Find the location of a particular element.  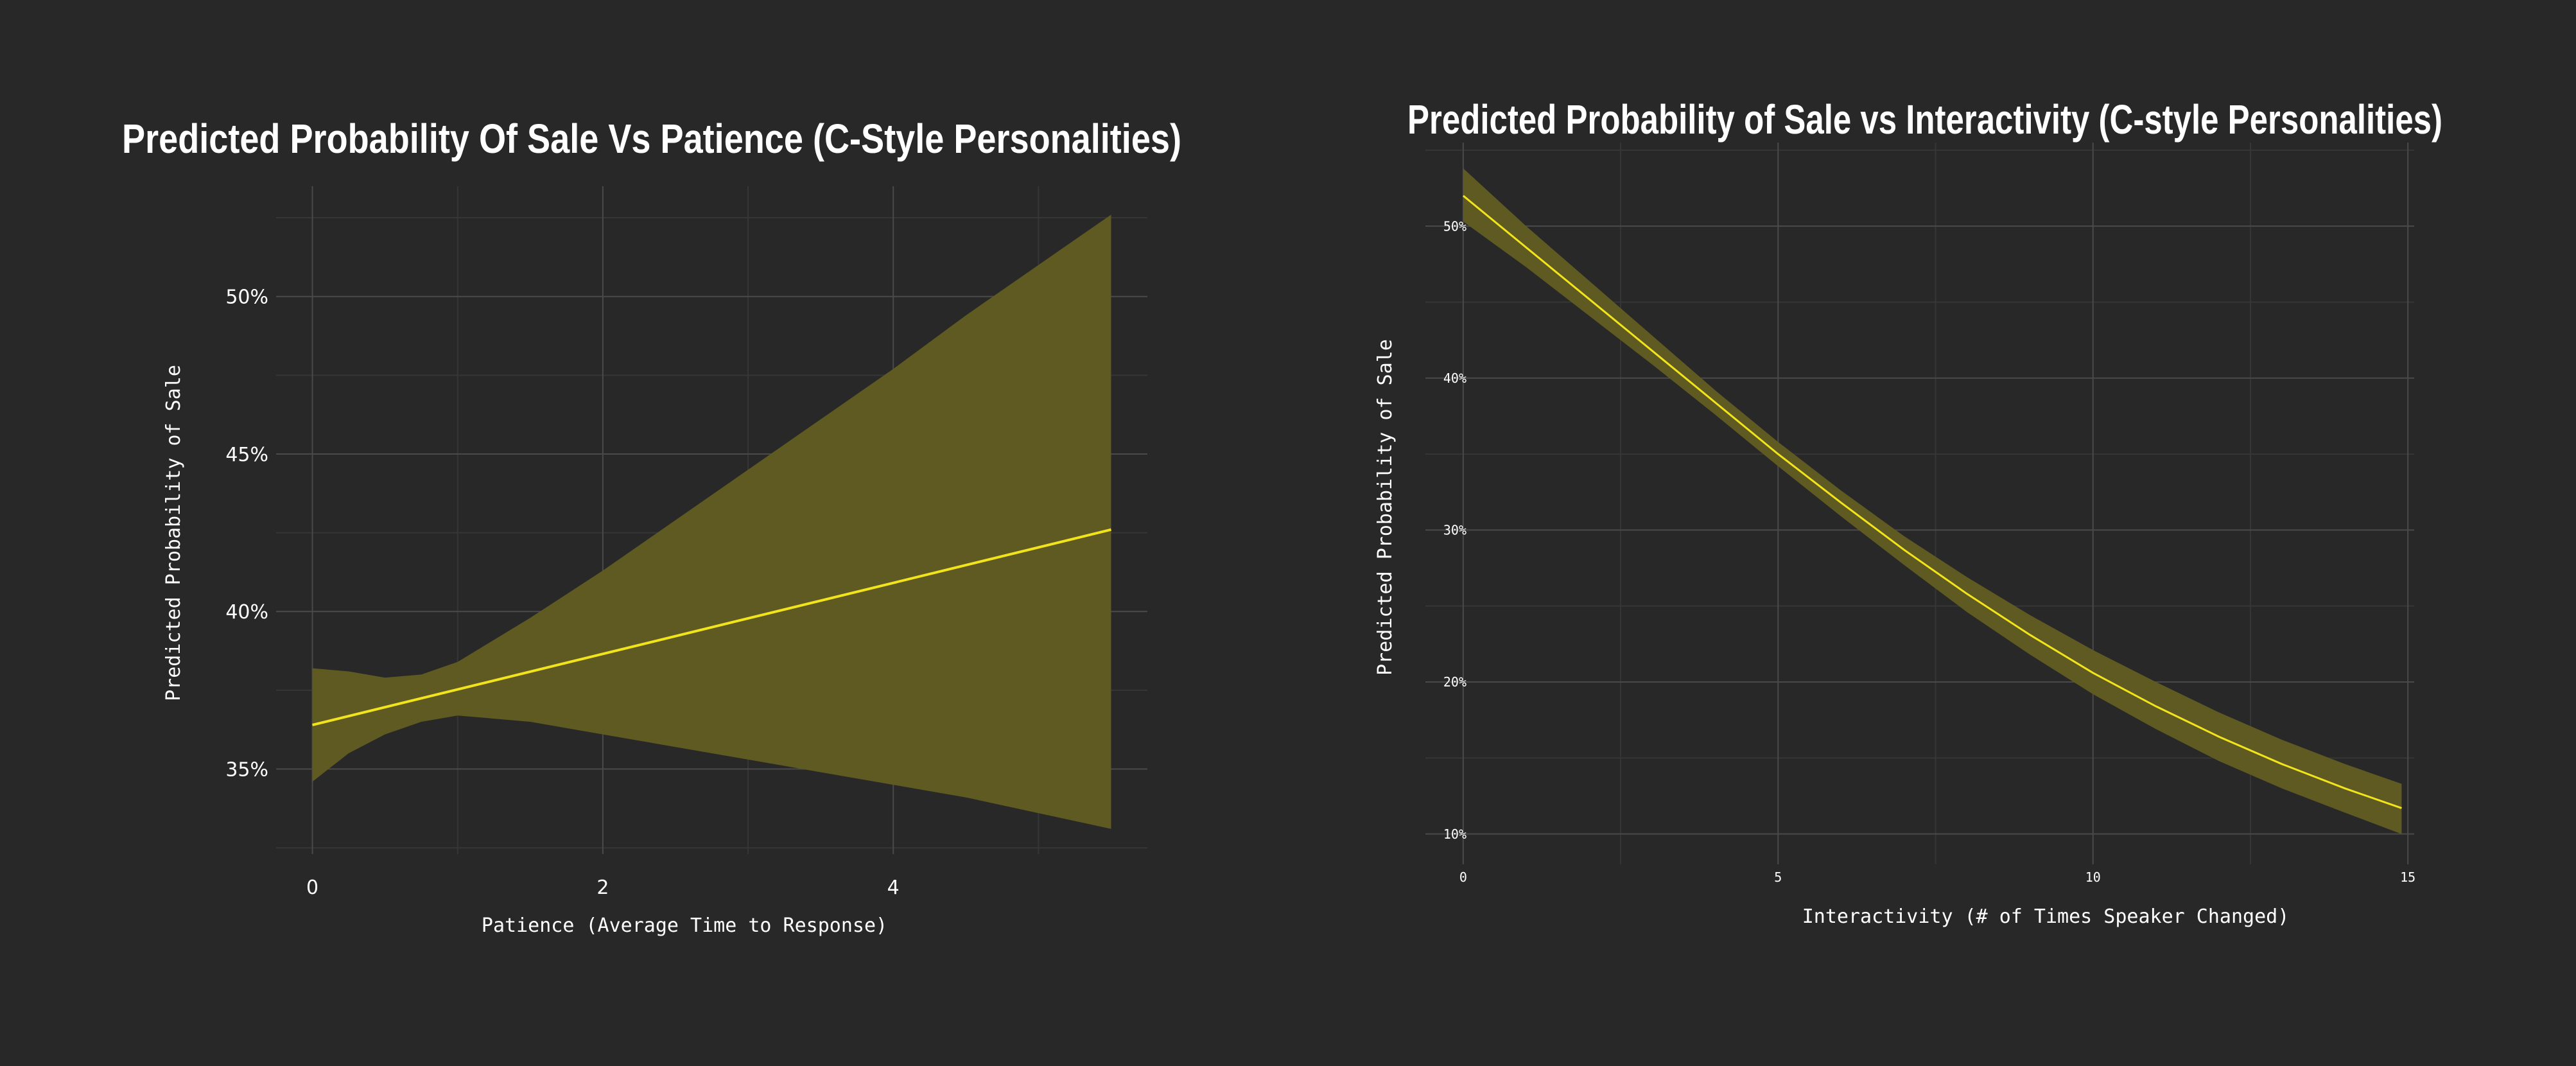

chart-interactivity-x-tick-label: 15 is located at coordinates (2407, 877).